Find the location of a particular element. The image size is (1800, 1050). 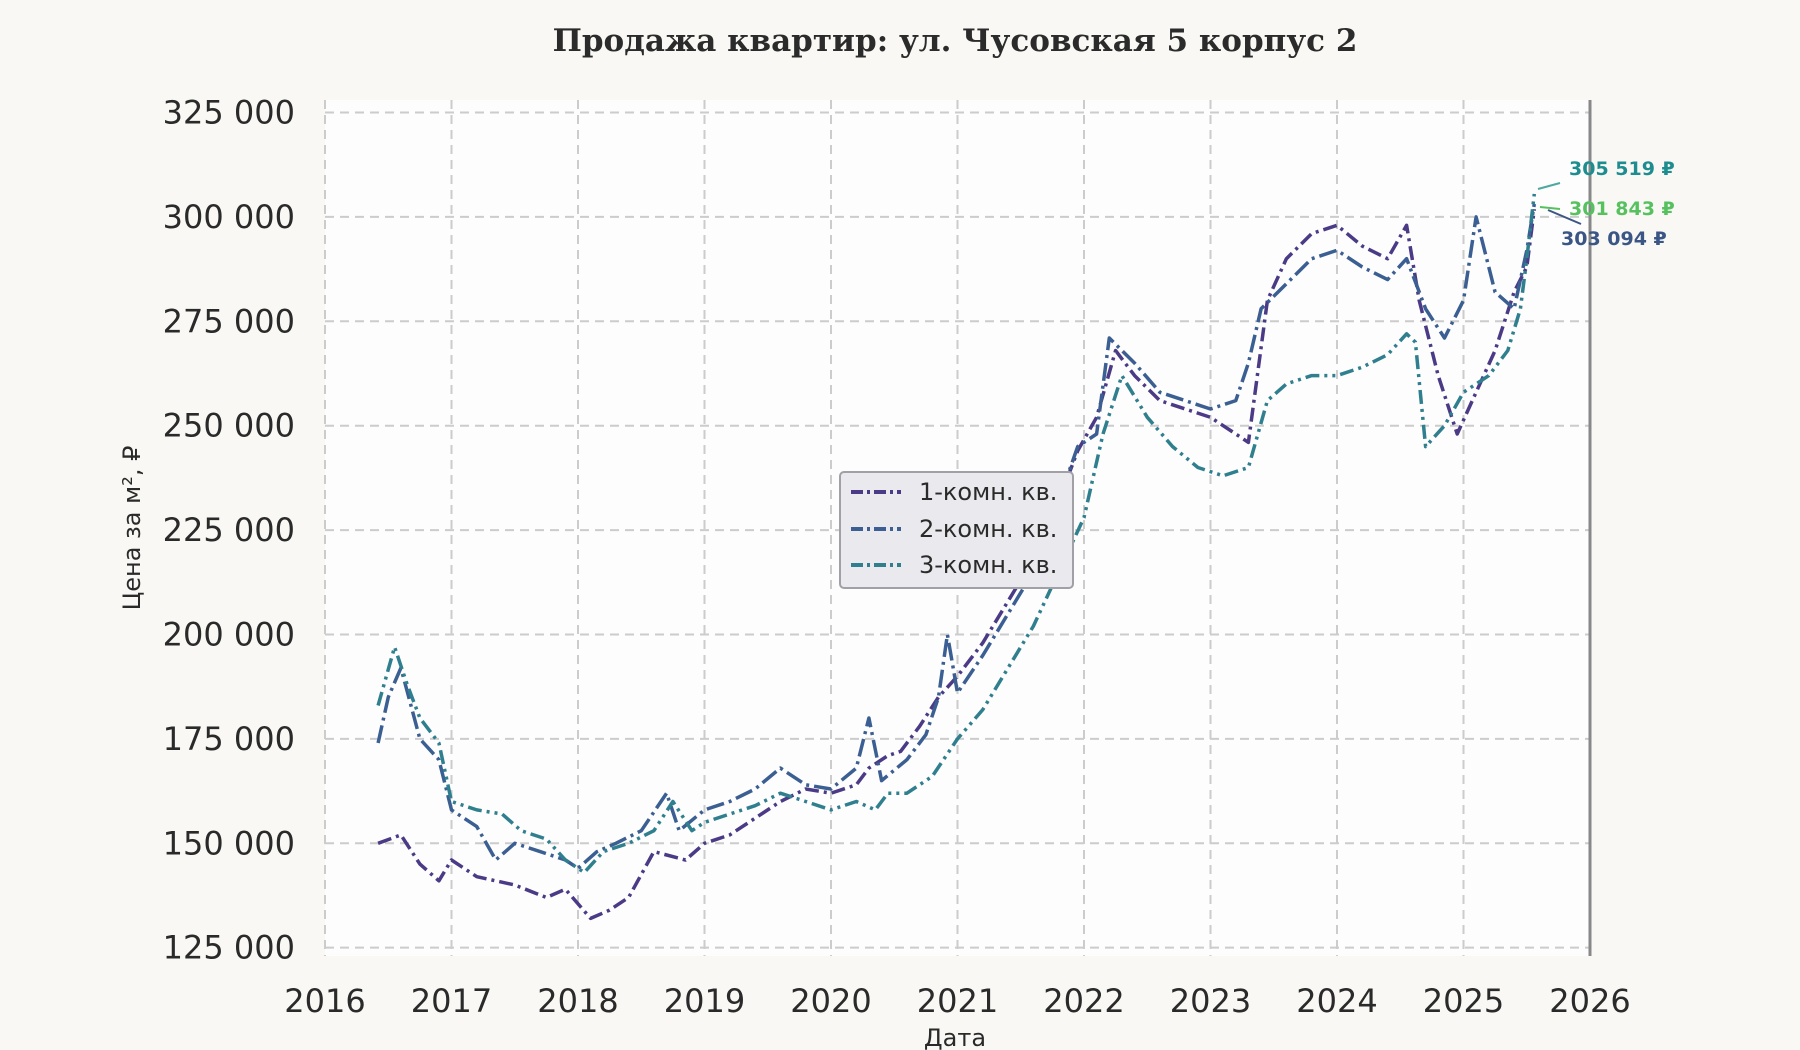

x-tick-label-8: 2024 is located at coordinates (1336, 1001).